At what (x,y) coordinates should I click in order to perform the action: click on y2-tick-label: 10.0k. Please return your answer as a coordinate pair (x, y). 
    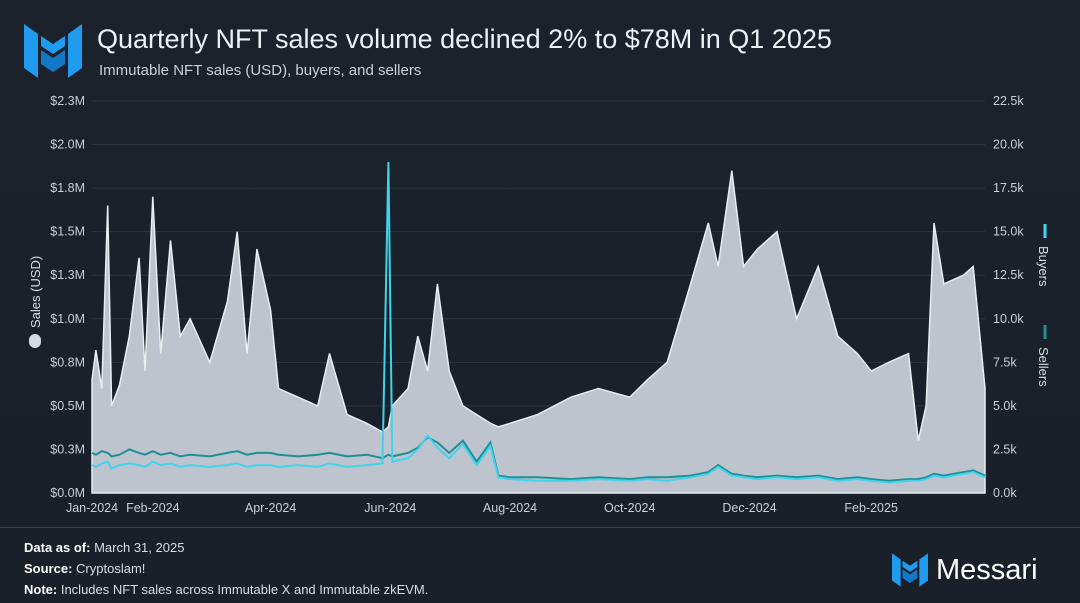
    Looking at the image, I should click on (1008, 319).